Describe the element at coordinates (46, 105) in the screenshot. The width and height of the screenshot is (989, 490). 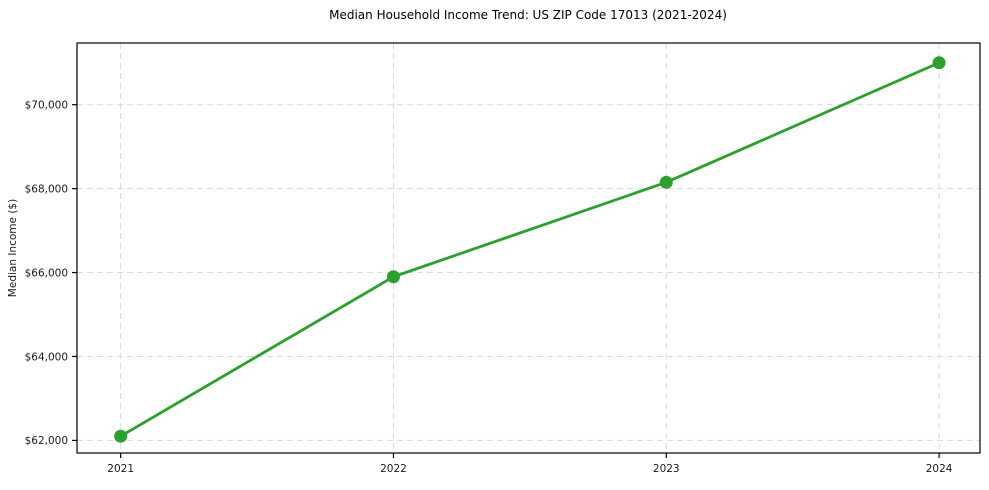
I see `y-tick-label: $70,000` at that location.